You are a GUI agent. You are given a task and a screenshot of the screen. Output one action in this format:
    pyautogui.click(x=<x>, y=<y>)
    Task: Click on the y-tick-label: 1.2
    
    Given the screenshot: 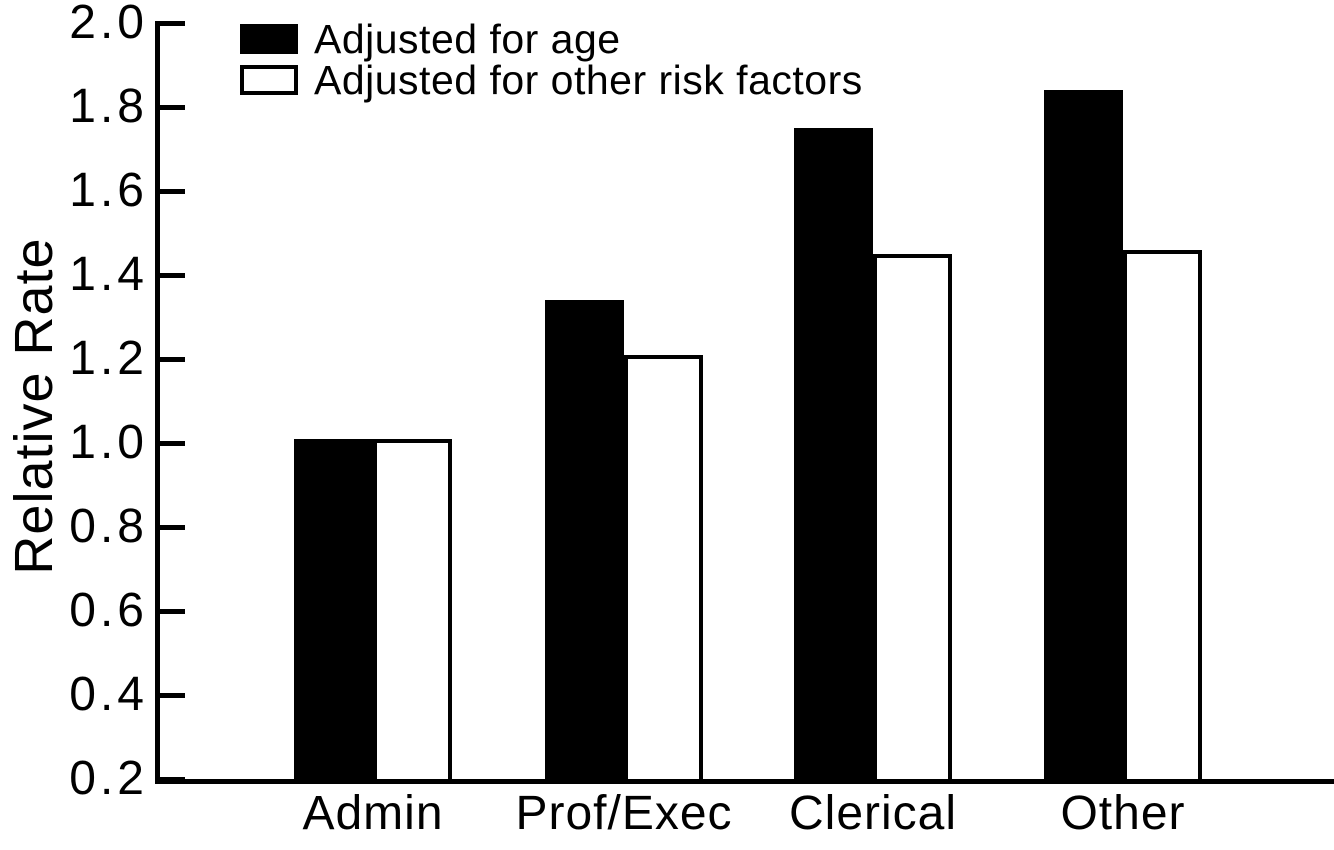 What is the action you would take?
    pyautogui.click(x=108, y=358)
    